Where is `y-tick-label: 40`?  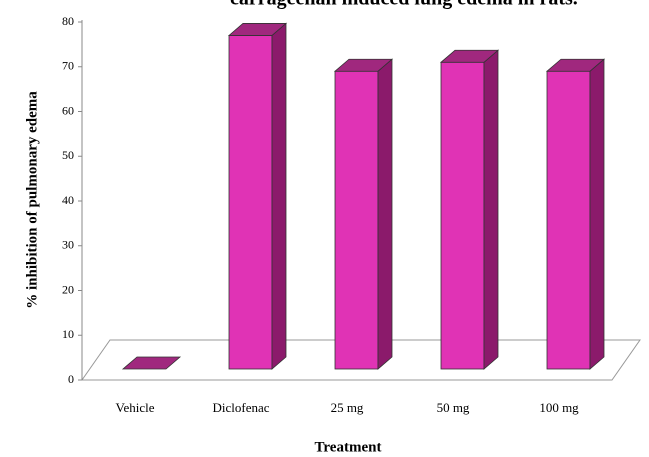
y-tick-label: 40 is located at coordinates (68, 200).